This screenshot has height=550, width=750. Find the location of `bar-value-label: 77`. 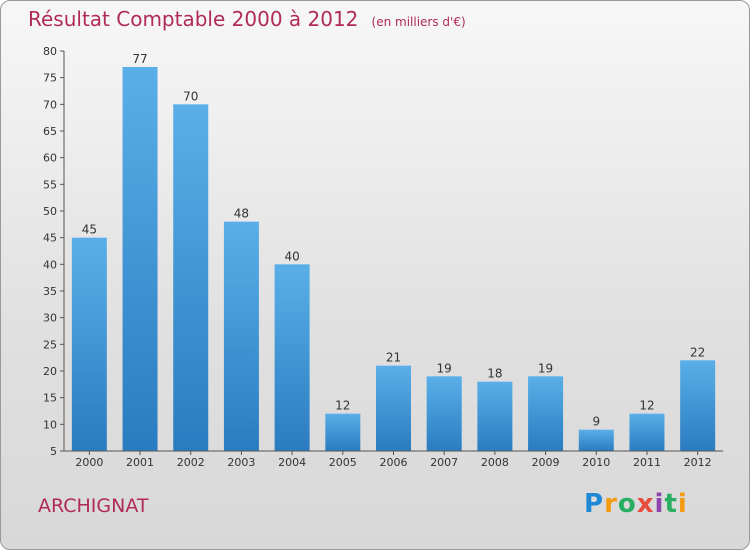

bar-value-label: 77 is located at coordinates (139, 59).